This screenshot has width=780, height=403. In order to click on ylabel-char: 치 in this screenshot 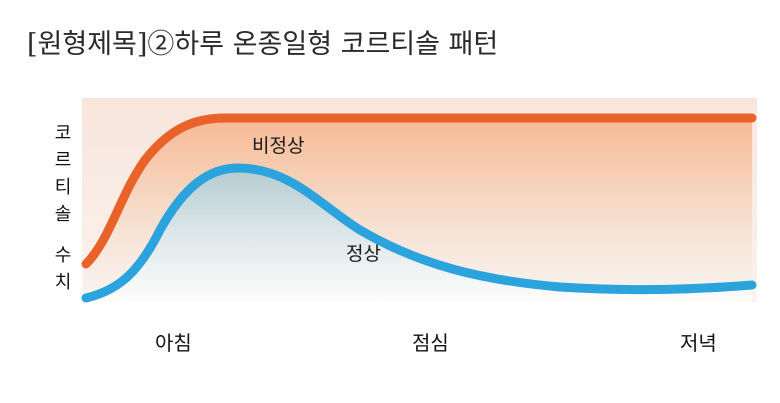, I will do `click(63, 282)`.